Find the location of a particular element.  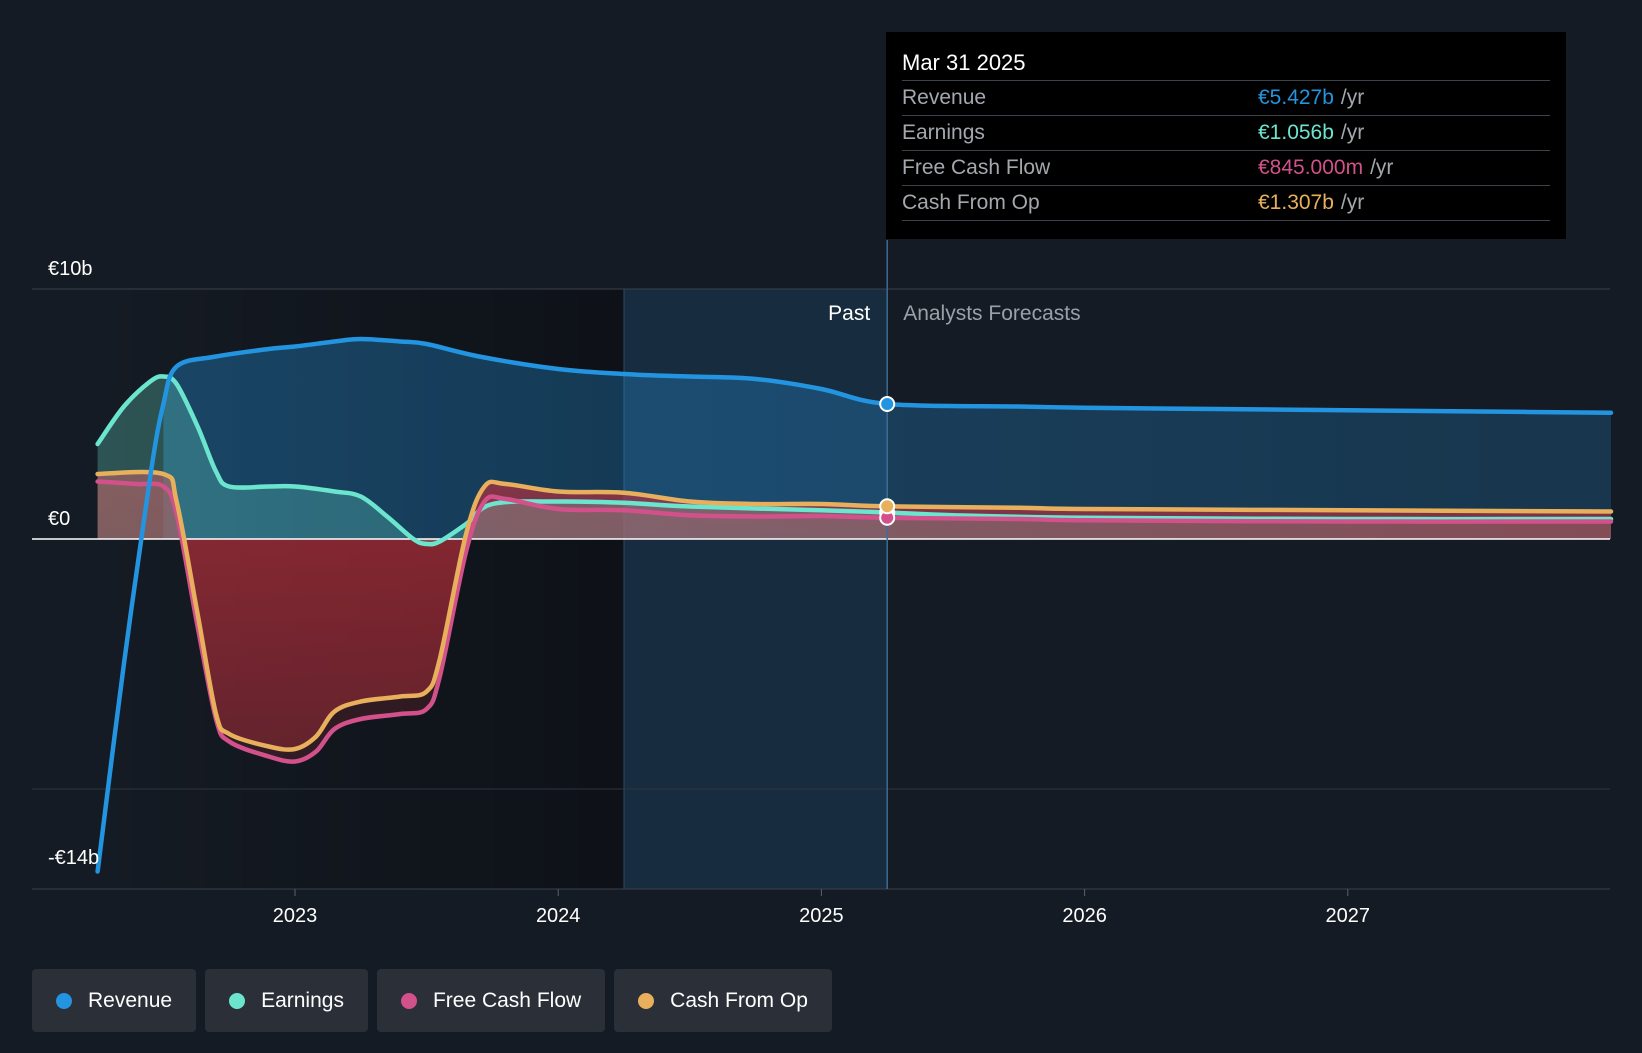

y-tick-label: €10b is located at coordinates (70, 269).